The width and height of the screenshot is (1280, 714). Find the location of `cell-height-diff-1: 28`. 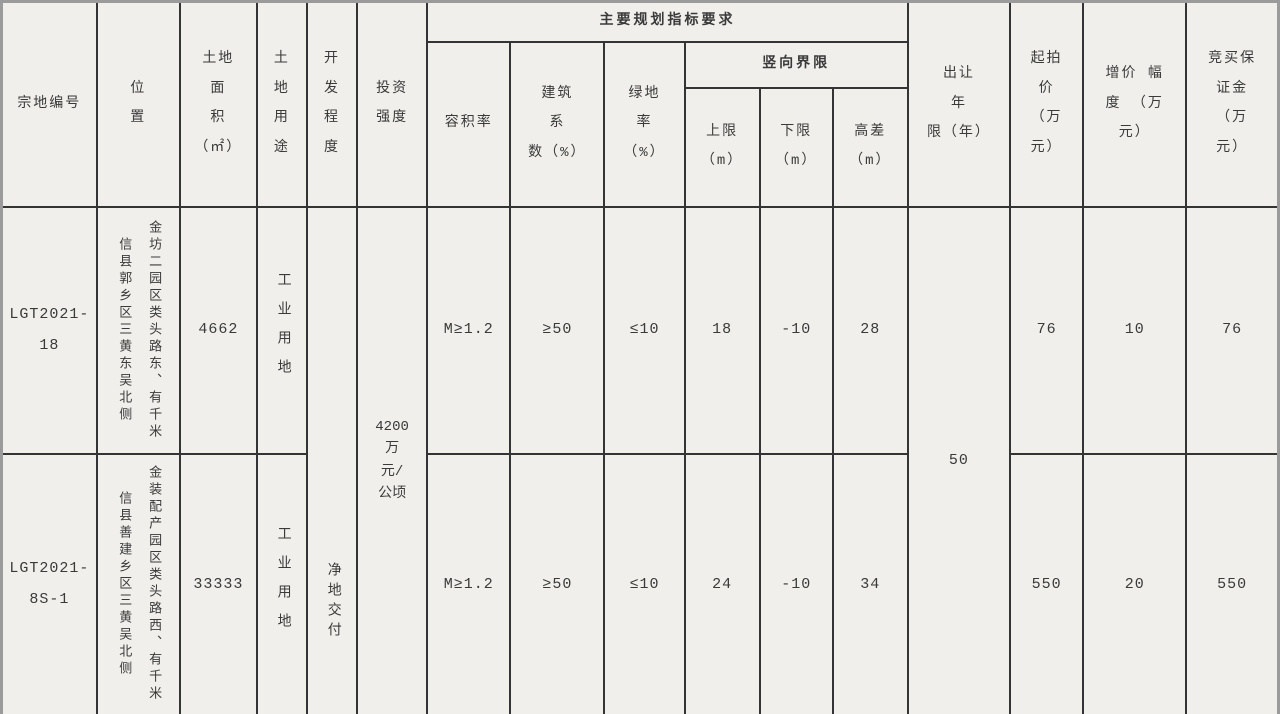

cell-height-diff-1: 28 is located at coordinates (870, 330).